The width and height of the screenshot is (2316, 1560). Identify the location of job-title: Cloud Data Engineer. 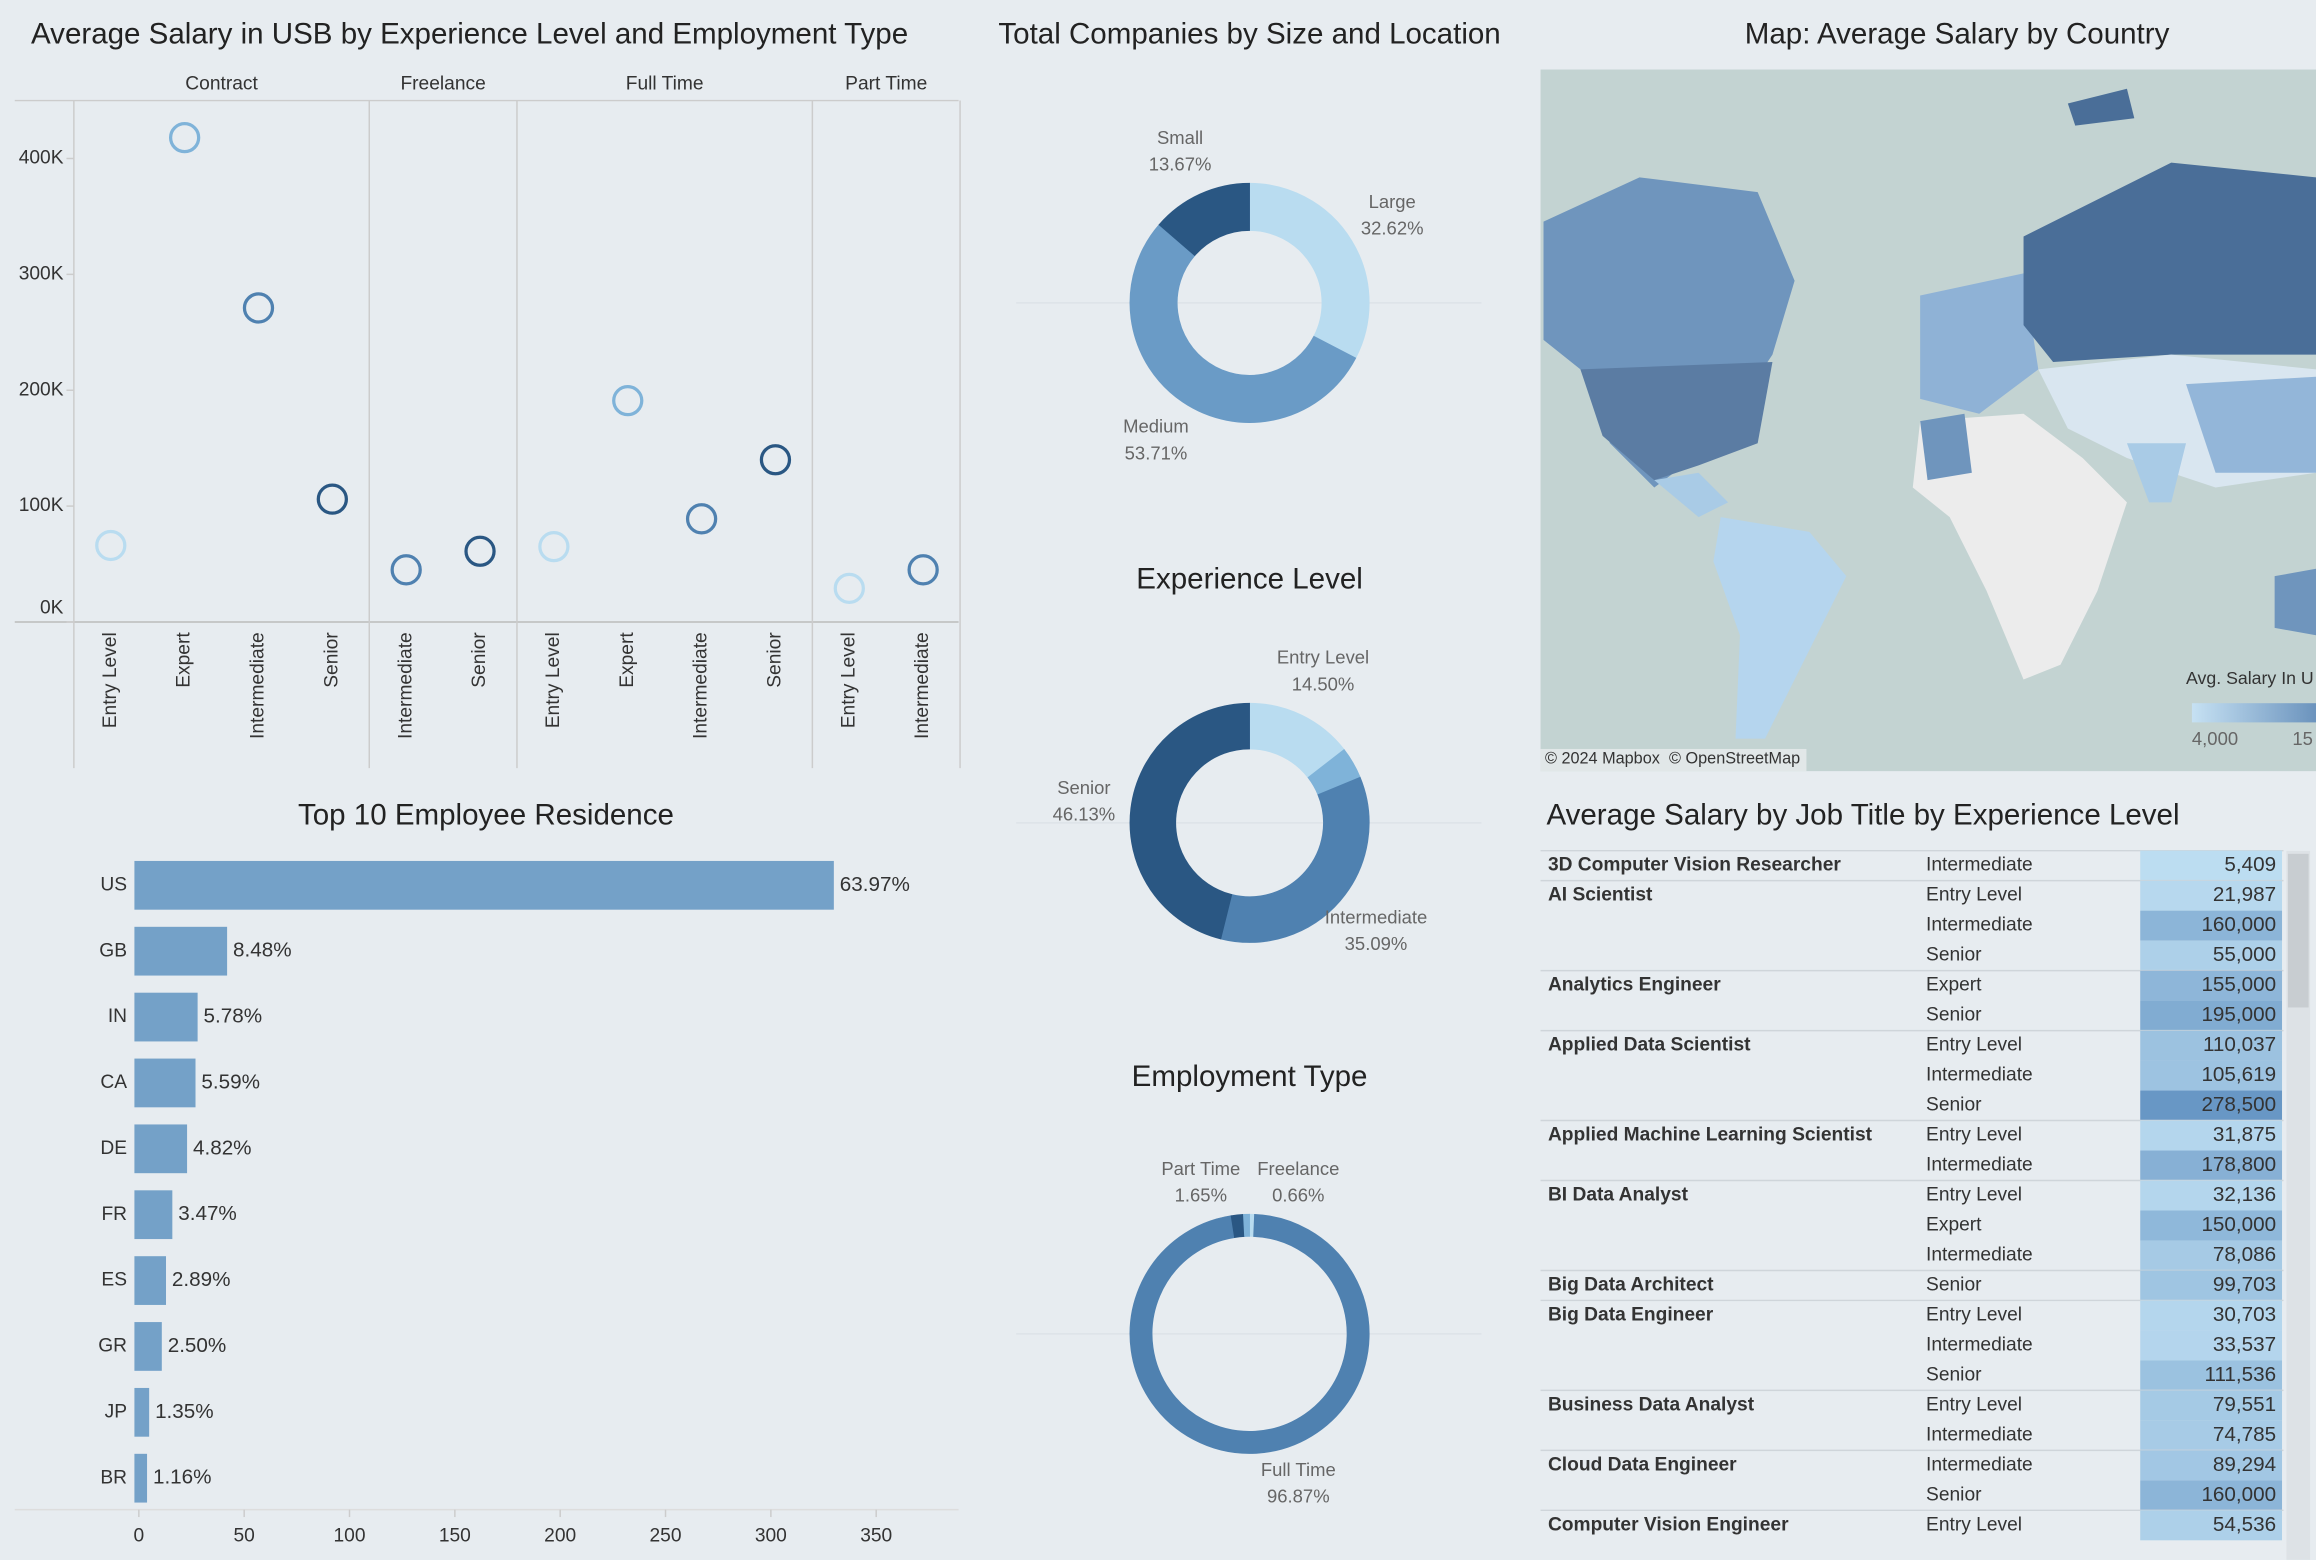
(1642, 1464).